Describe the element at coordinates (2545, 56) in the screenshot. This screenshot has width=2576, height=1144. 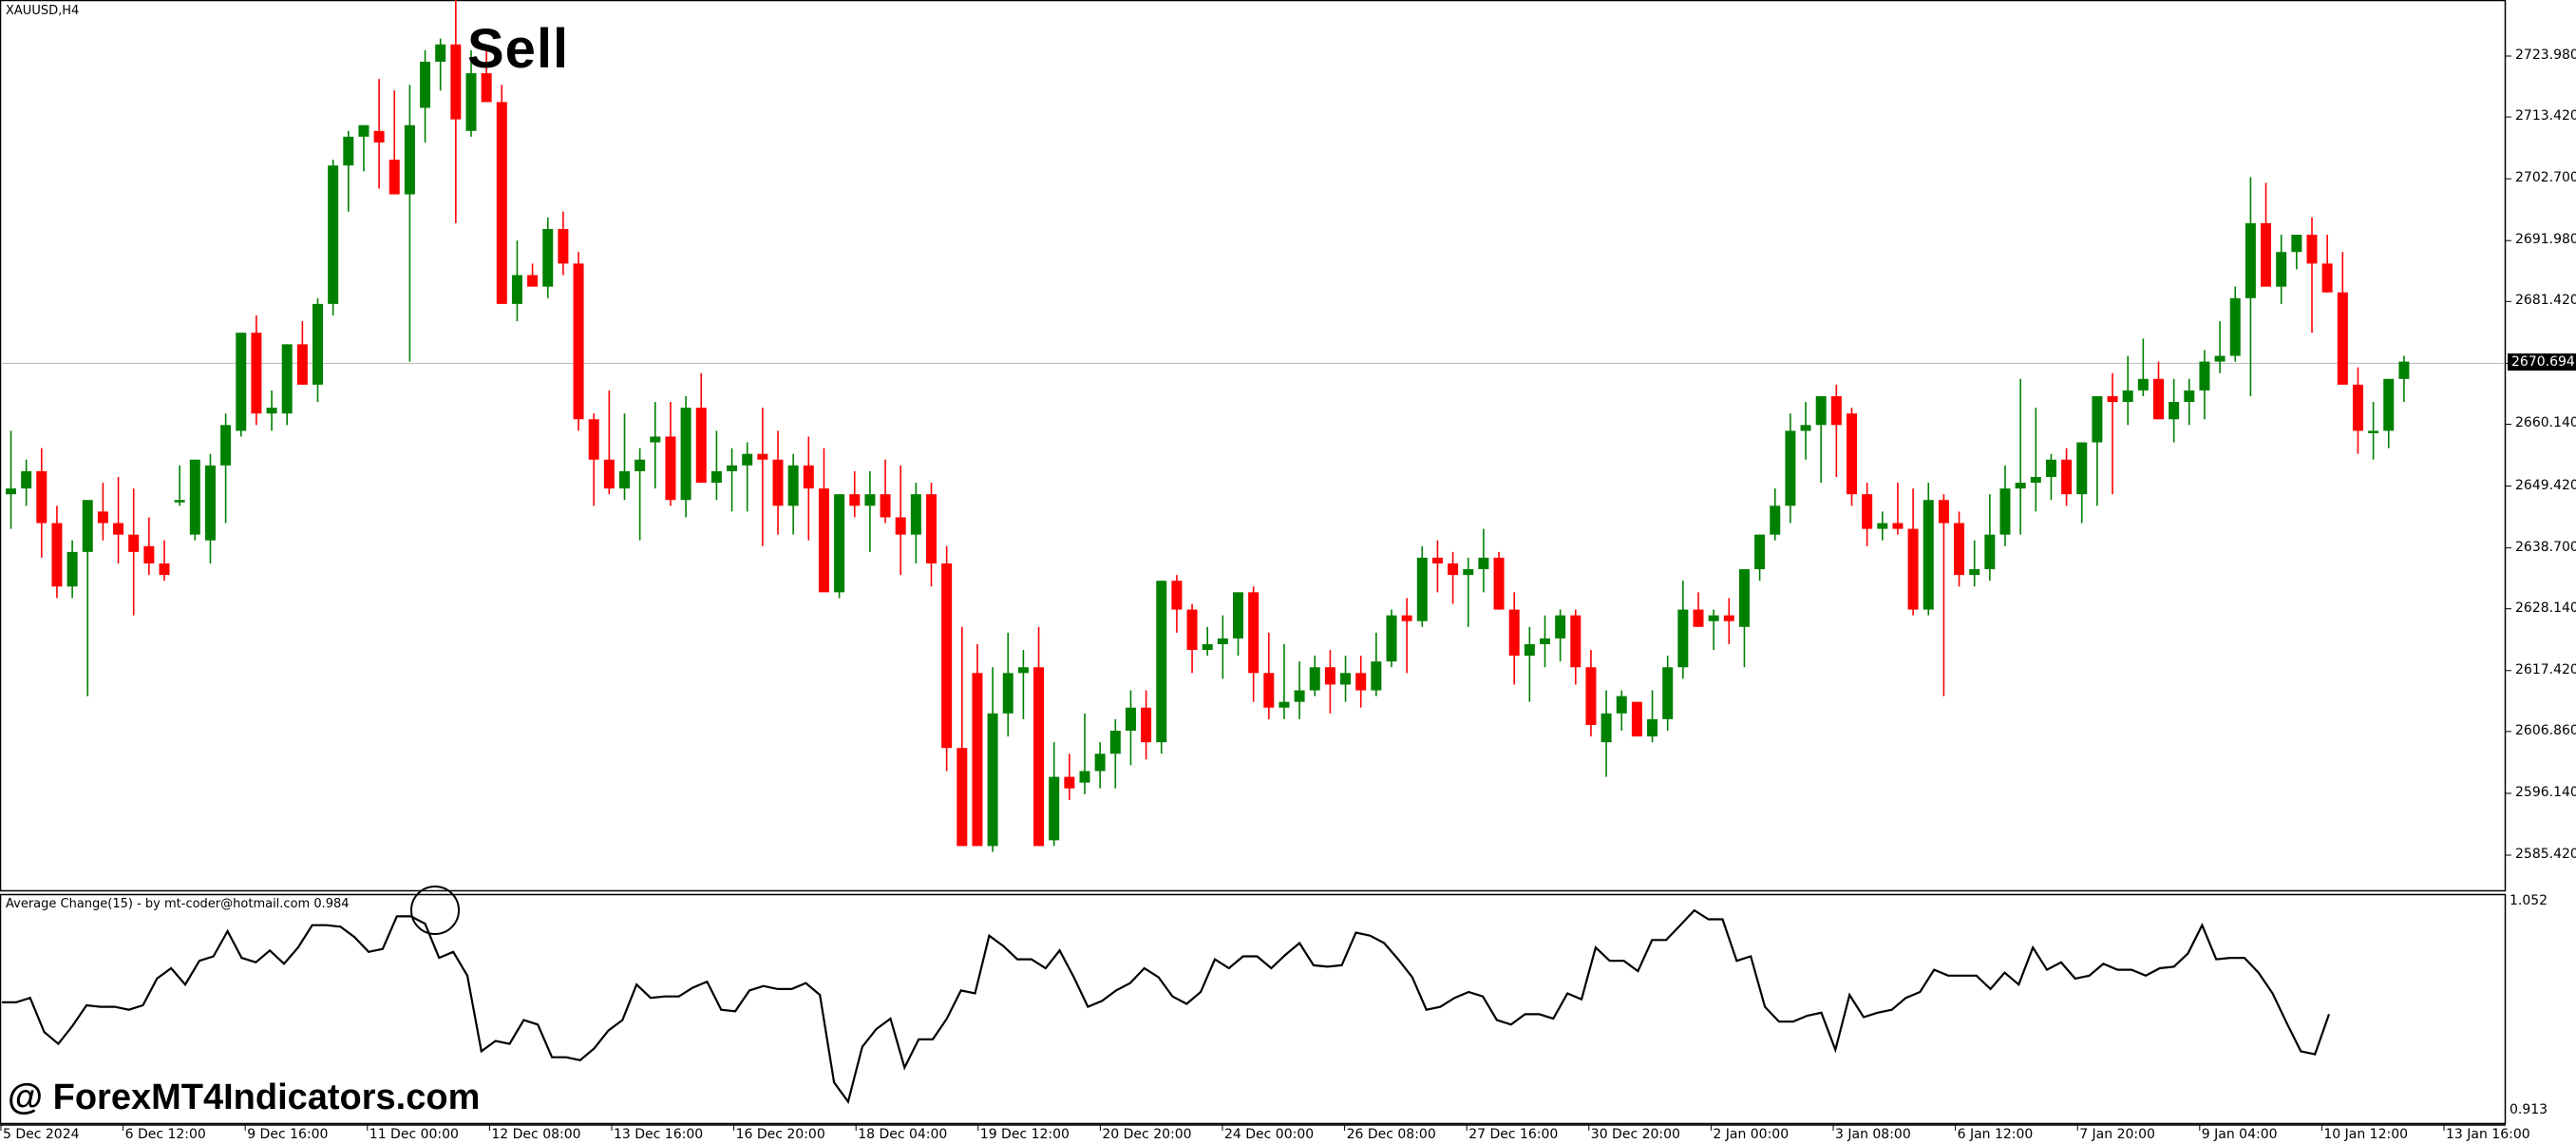
I see `price-axis-label: 2723.980` at that location.